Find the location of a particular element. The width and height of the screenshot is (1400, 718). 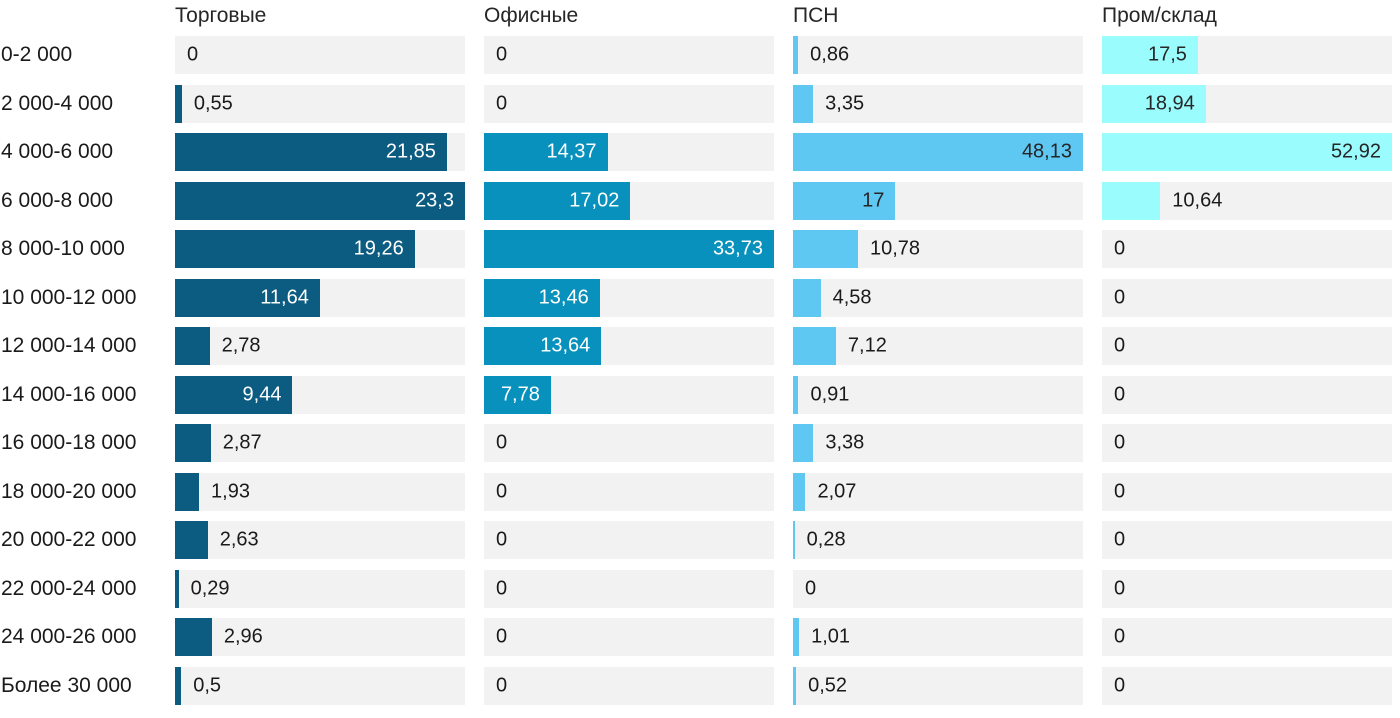

bar-track: 0,29 is located at coordinates (320, 588).